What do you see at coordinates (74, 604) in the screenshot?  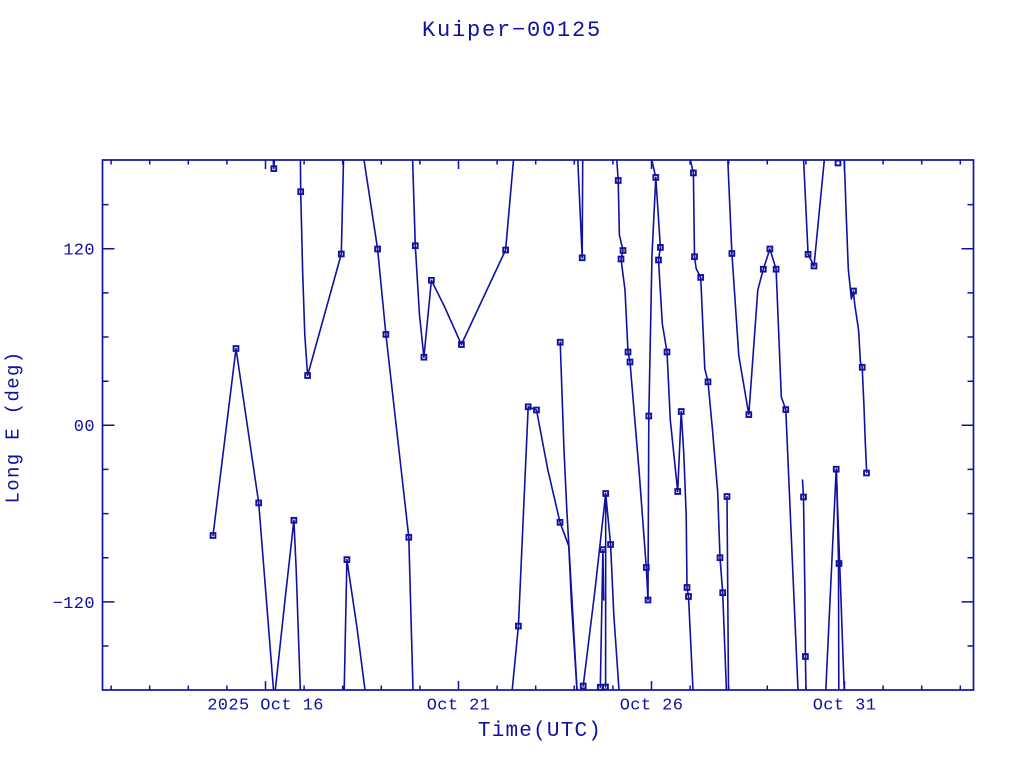 I see `svg-text: −120` at bounding box center [74, 604].